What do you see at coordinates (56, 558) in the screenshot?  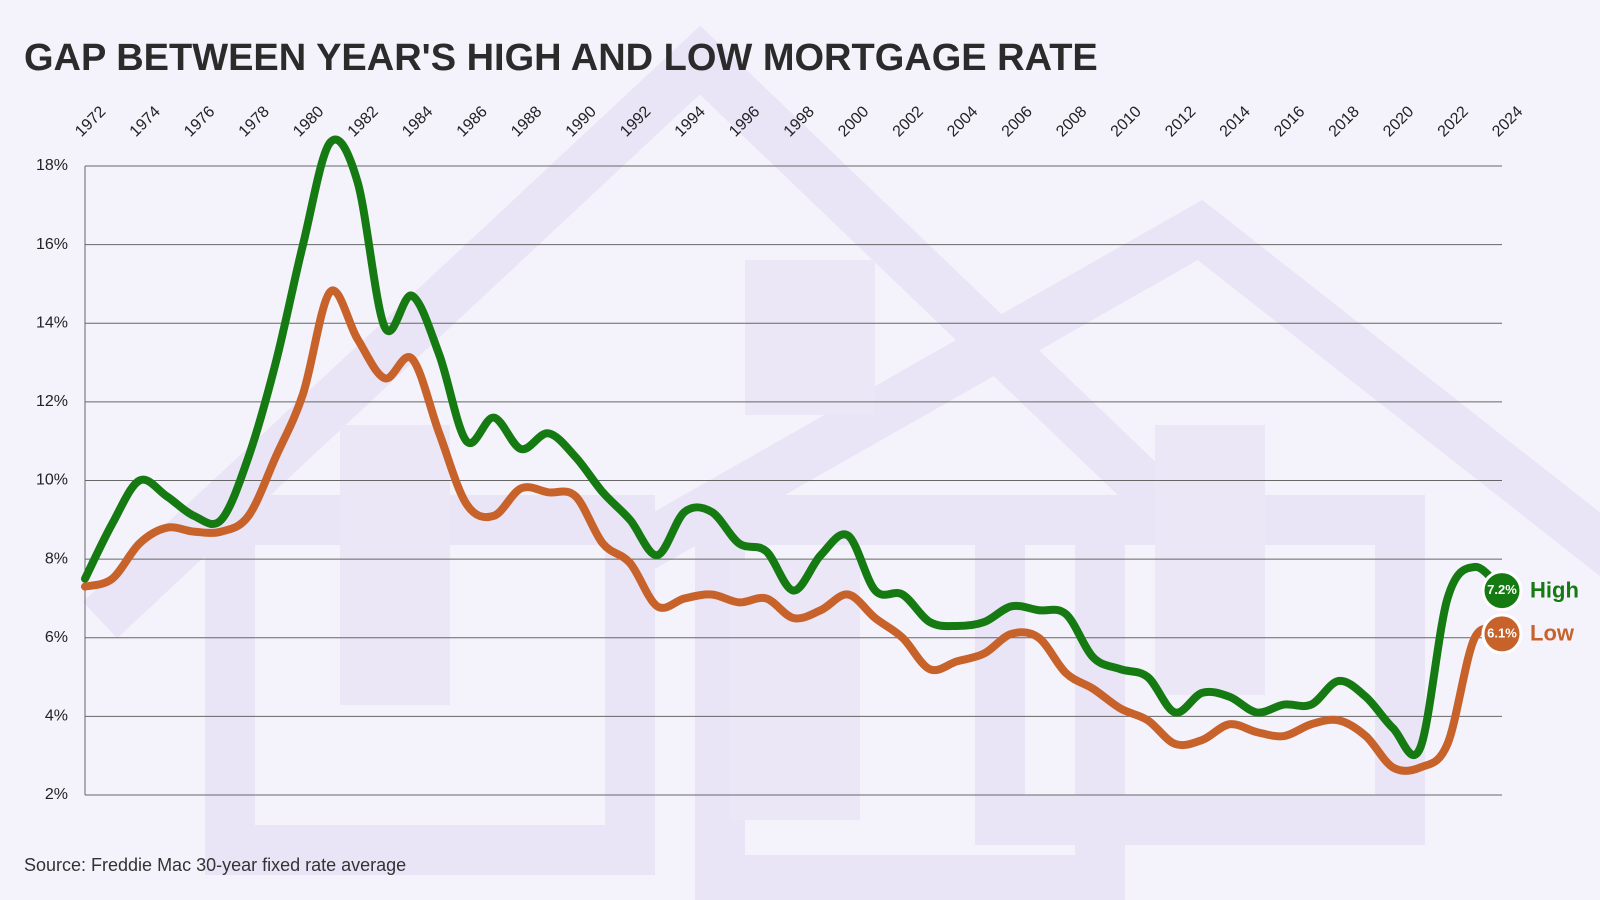 I see `y-tick-label: 8%` at bounding box center [56, 558].